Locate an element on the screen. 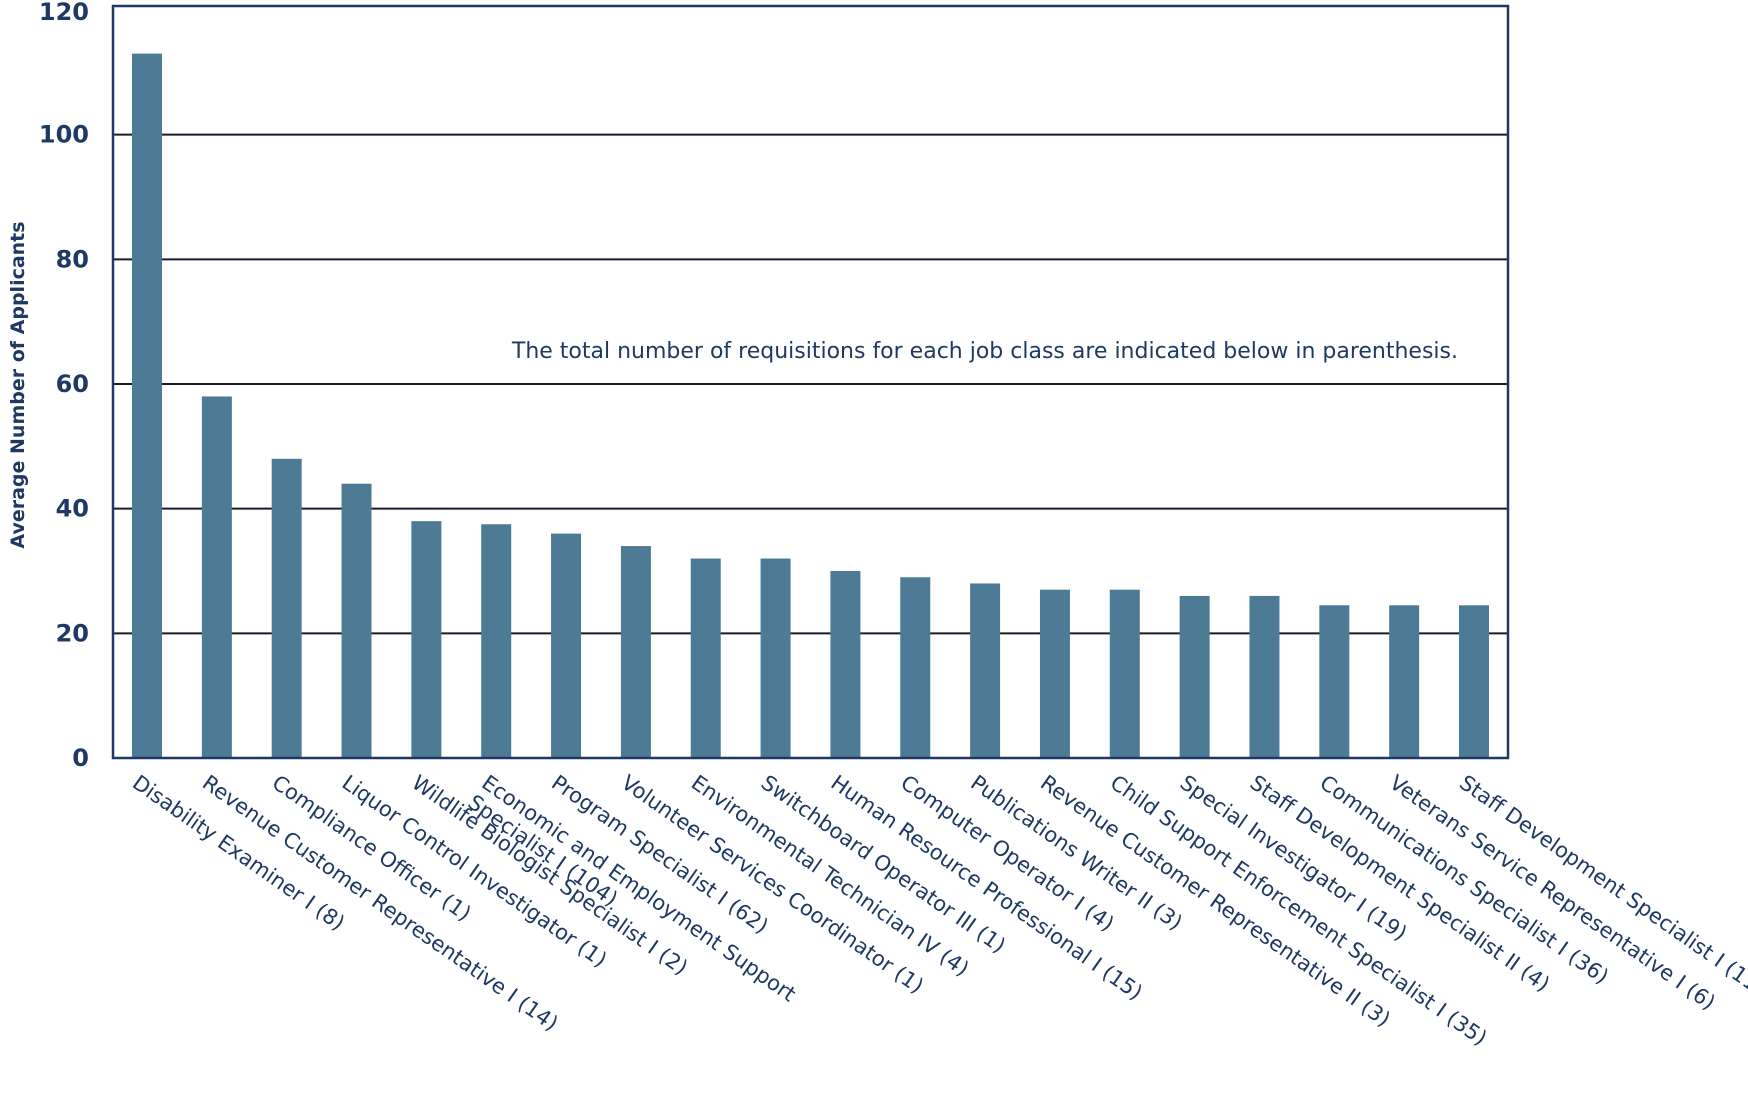 The height and width of the screenshot is (1096, 1748). y-tick-label: 60 is located at coordinates (72, 384).